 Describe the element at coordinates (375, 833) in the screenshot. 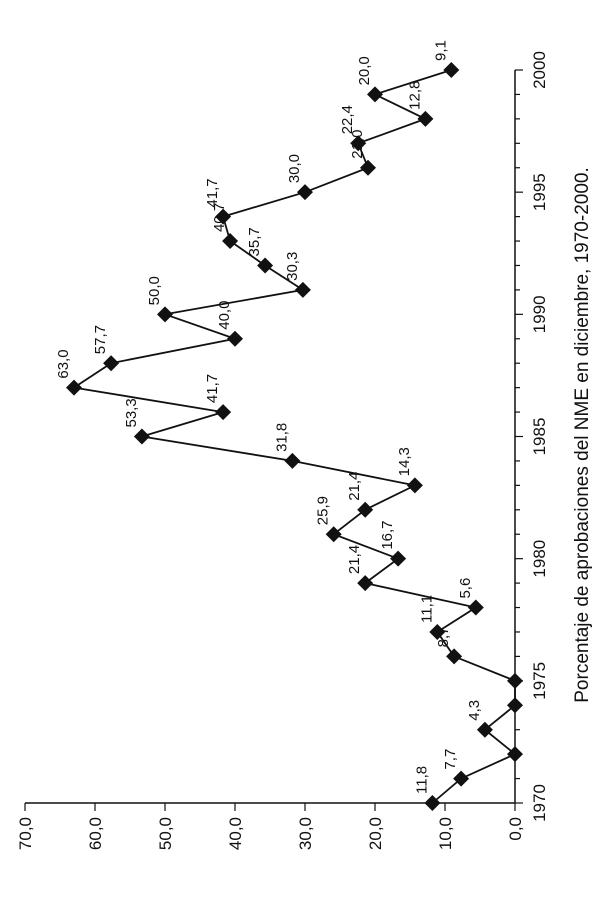

I see `value-tick-label: 20,0` at that location.